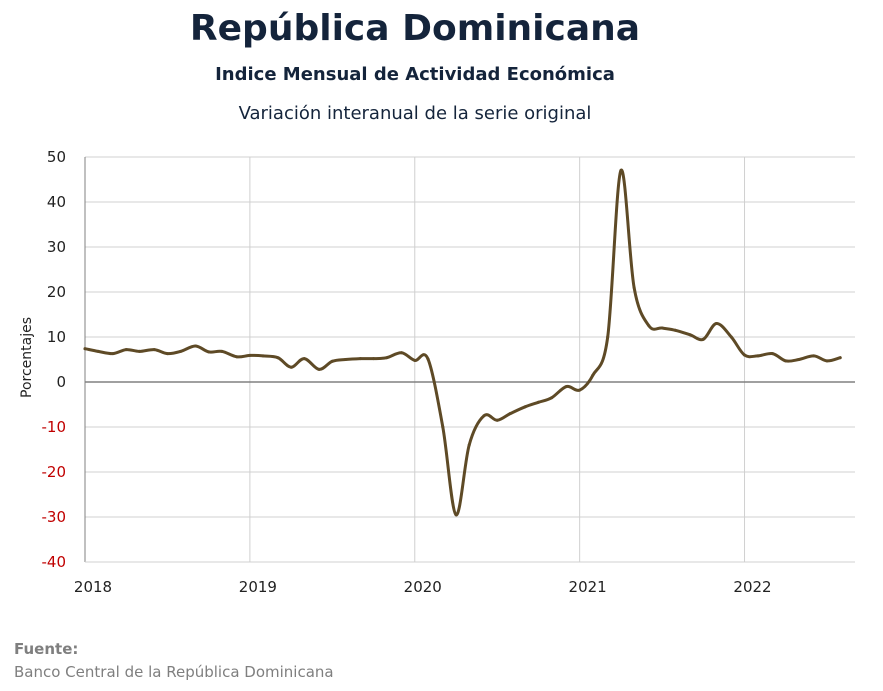  Describe the element at coordinates (415, 74) in the screenshot. I see `chart-subtitle: Indice Mensual de Actividad Económica` at that location.